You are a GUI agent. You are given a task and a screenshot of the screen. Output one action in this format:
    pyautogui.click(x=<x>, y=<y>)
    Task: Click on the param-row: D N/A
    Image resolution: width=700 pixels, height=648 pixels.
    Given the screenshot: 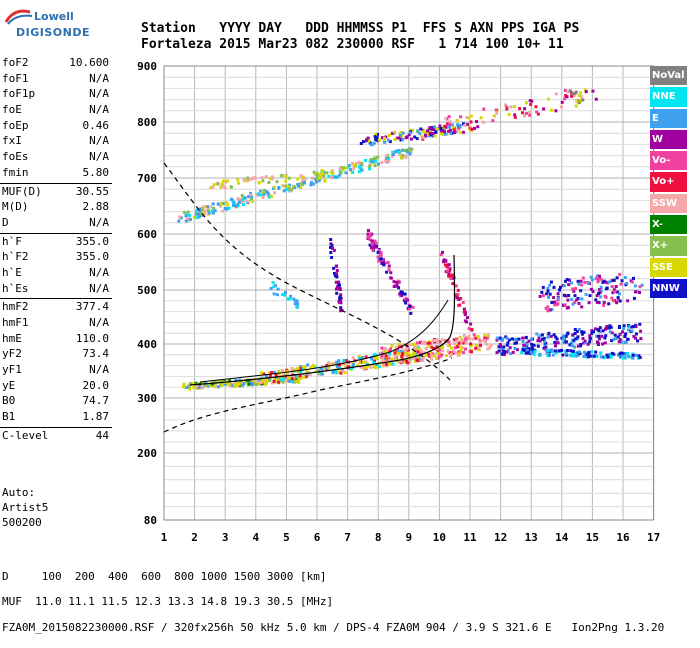 What is the action you would take?
    pyautogui.click(x=56, y=224)
    